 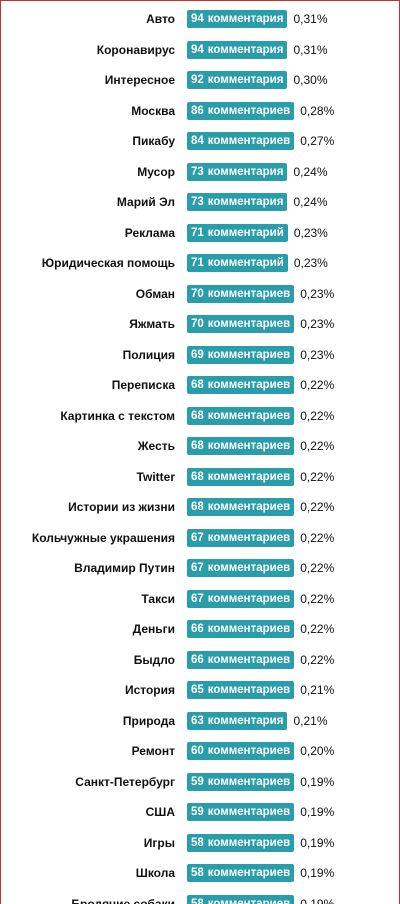 I want to click on tag-label: Коронавирус, so click(x=135, y=49).